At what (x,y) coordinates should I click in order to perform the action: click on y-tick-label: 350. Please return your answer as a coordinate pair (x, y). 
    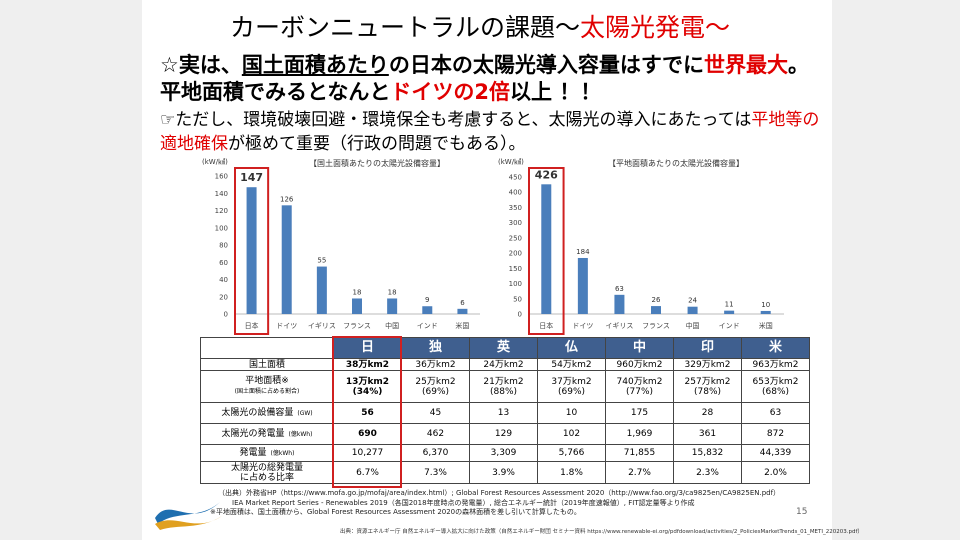
    Looking at the image, I should click on (515, 208).